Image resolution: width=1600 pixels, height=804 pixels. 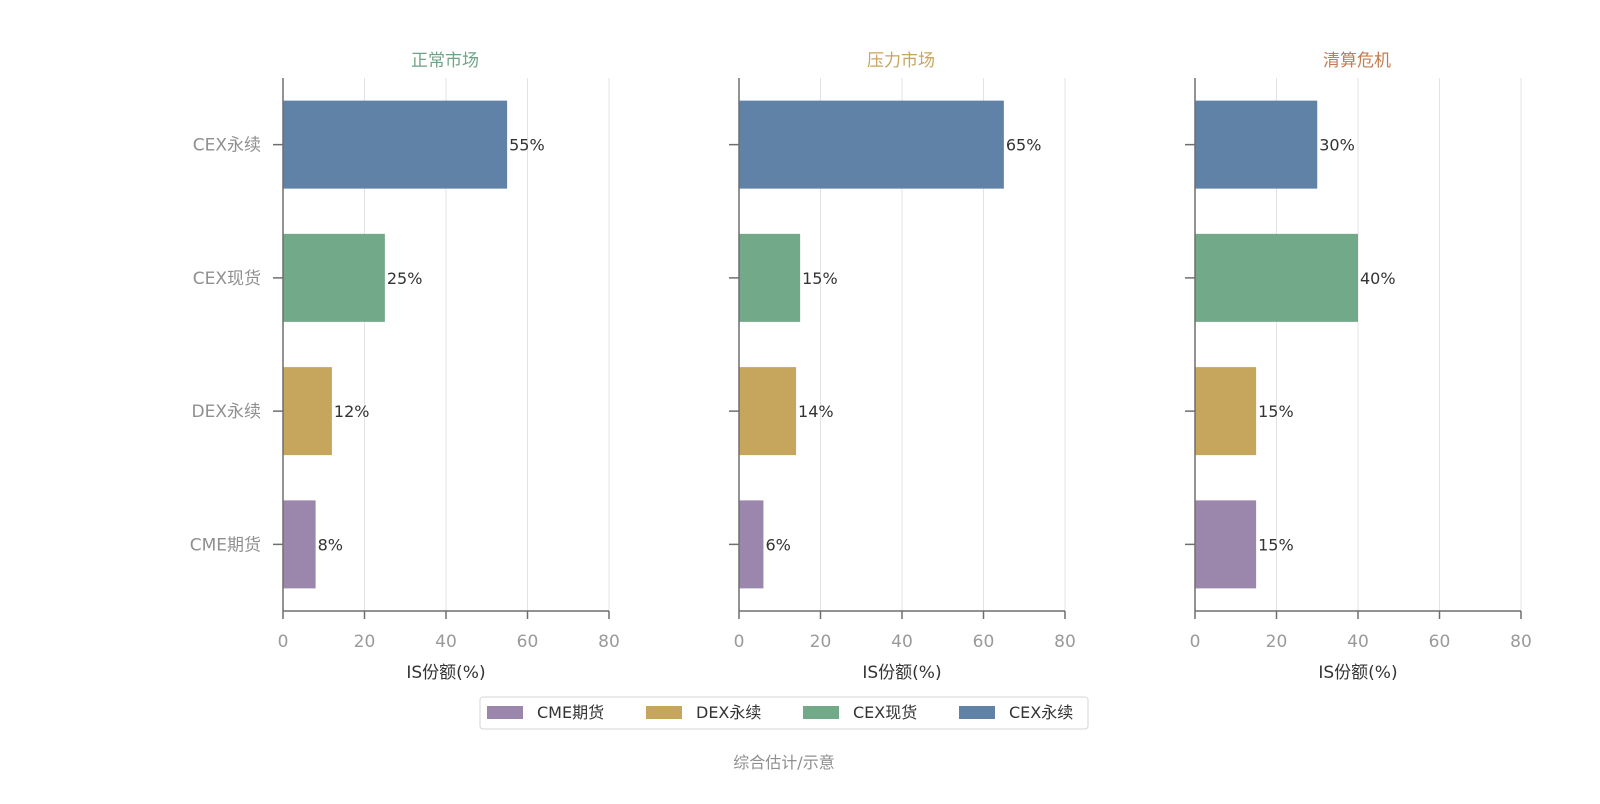 What do you see at coordinates (570, 712) in the screenshot?
I see `legend-entry-label: CME期货` at bounding box center [570, 712].